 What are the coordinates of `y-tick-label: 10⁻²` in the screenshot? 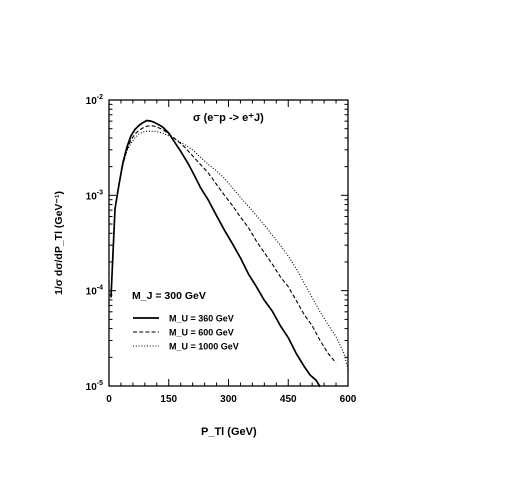 It's located at (94, 100).